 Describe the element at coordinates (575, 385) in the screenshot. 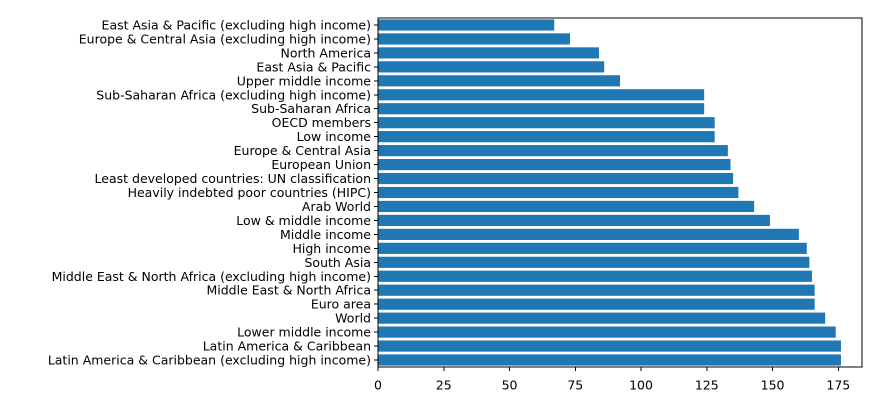

I see `x-tick-label: 75` at that location.